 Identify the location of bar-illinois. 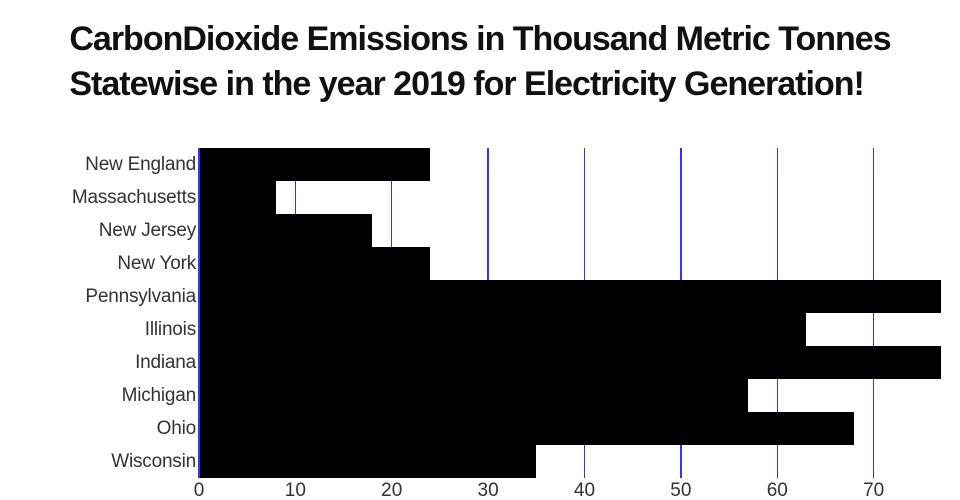
(503, 329).